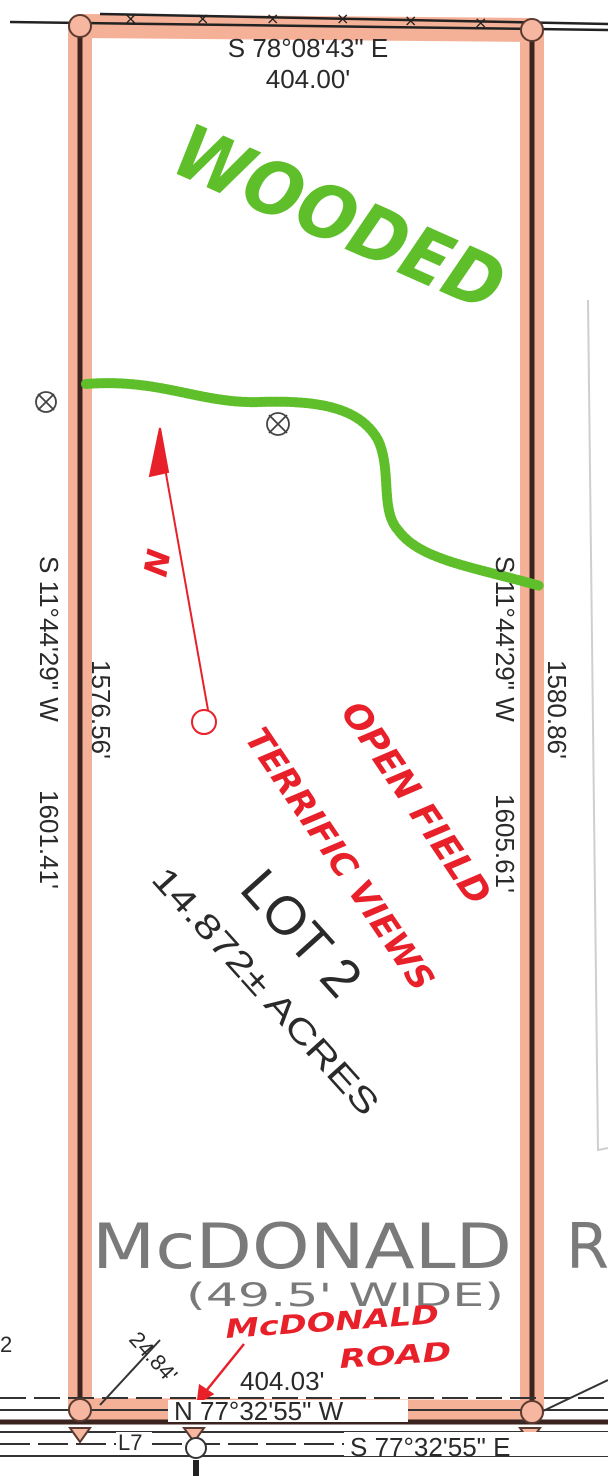 The image size is (608, 1476). Describe the element at coordinates (313, 484) in the screenshot. I see `wooded-boundary-line` at that location.